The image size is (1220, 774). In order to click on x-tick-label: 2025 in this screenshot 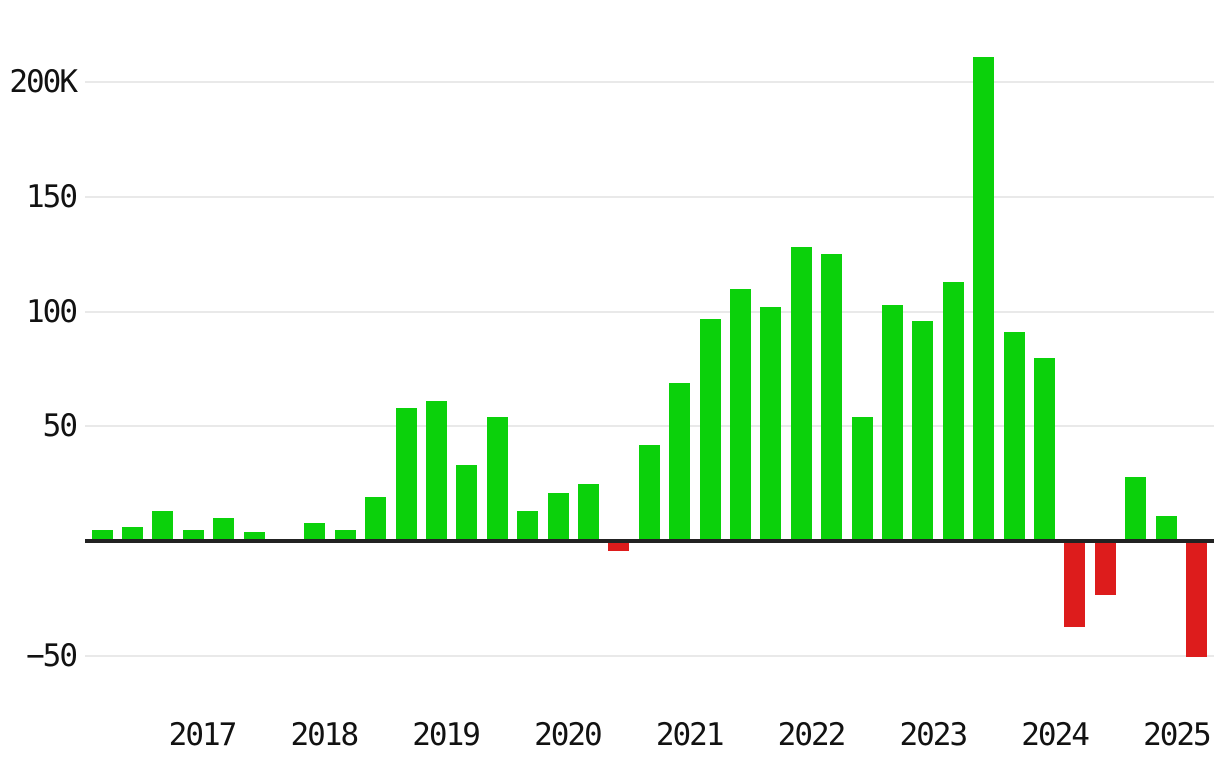, I will do `click(1177, 735)`.